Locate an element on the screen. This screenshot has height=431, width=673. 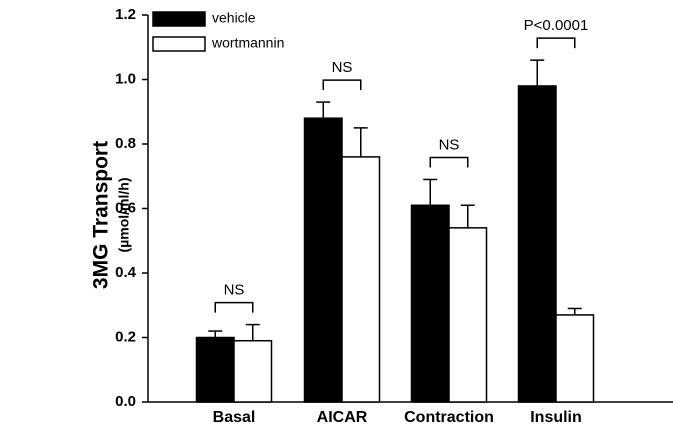
y-tick-label: 0.0 is located at coordinates (125, 401).